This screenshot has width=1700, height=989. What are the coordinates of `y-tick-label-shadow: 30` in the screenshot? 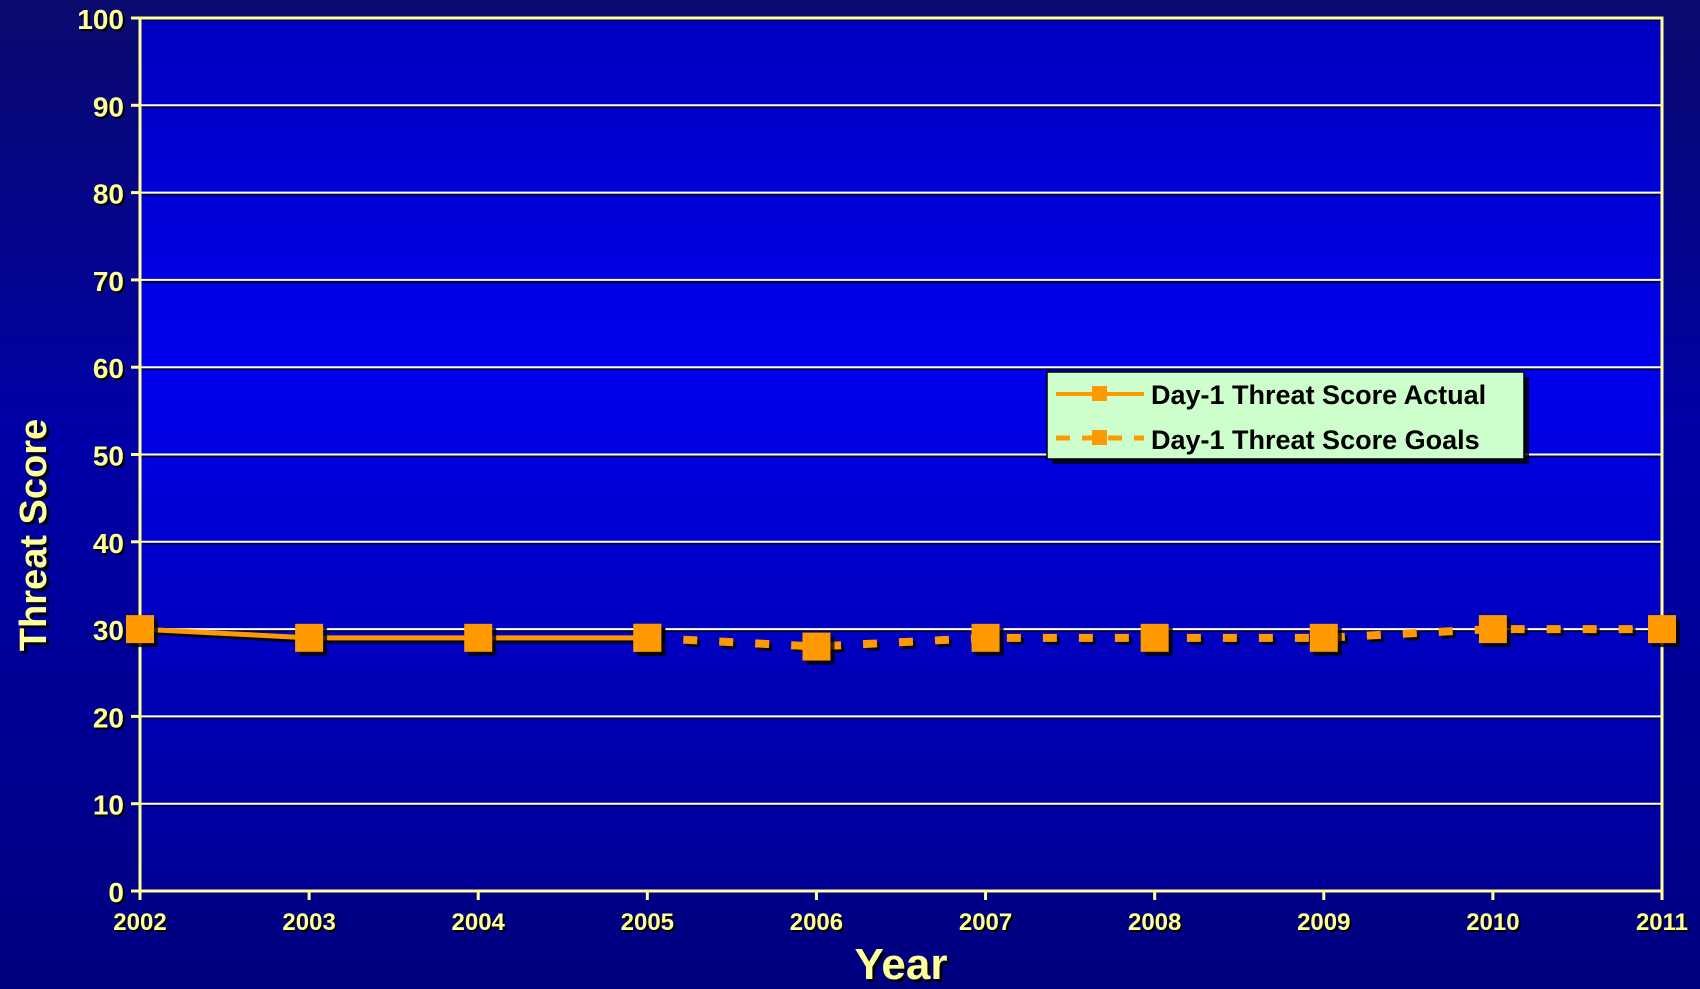 It's located at (110, 632).